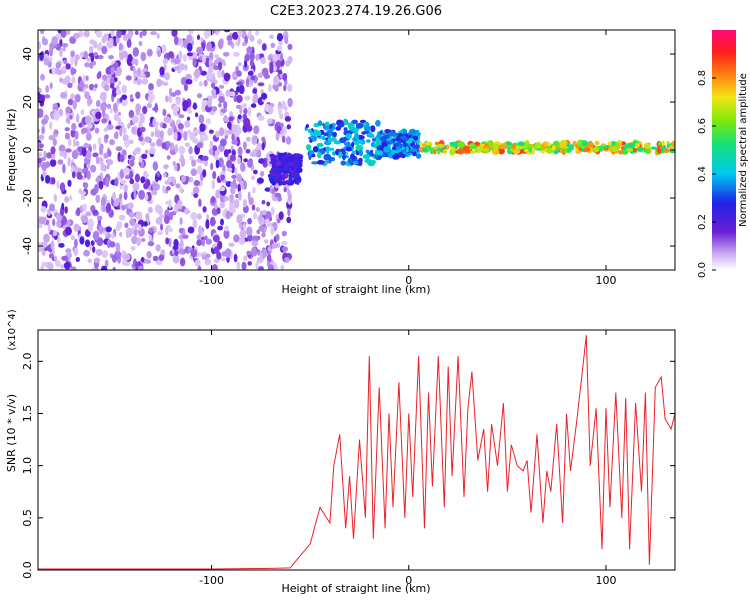 This screenshot has height=600, width=750. I want to click on y-tick-label: 0.0, so click(27, 570).